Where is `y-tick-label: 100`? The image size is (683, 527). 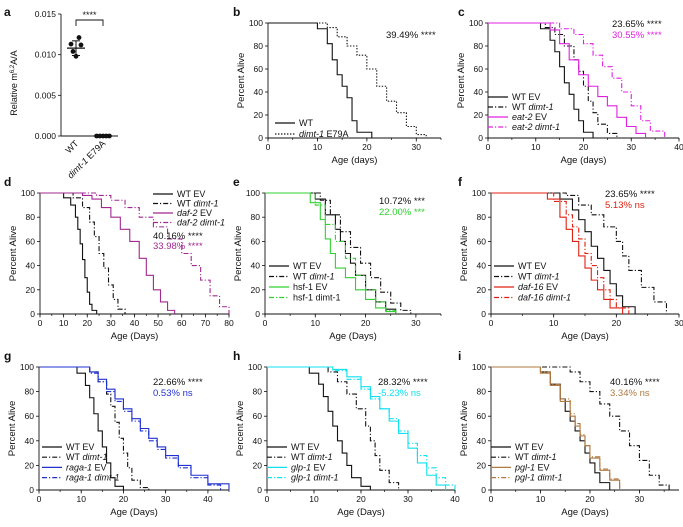
y-tick-label: 100 is located at coordinates (27, 367).